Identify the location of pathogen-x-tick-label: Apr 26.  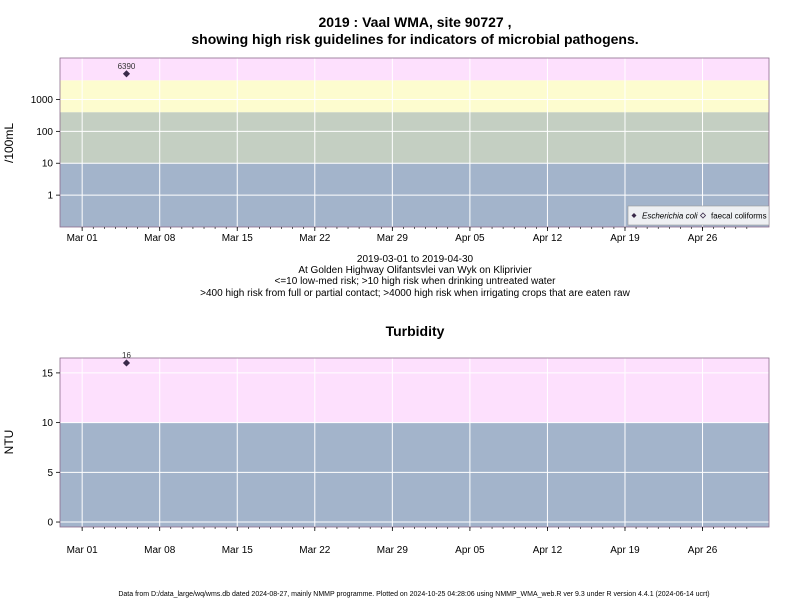
(703, 238).